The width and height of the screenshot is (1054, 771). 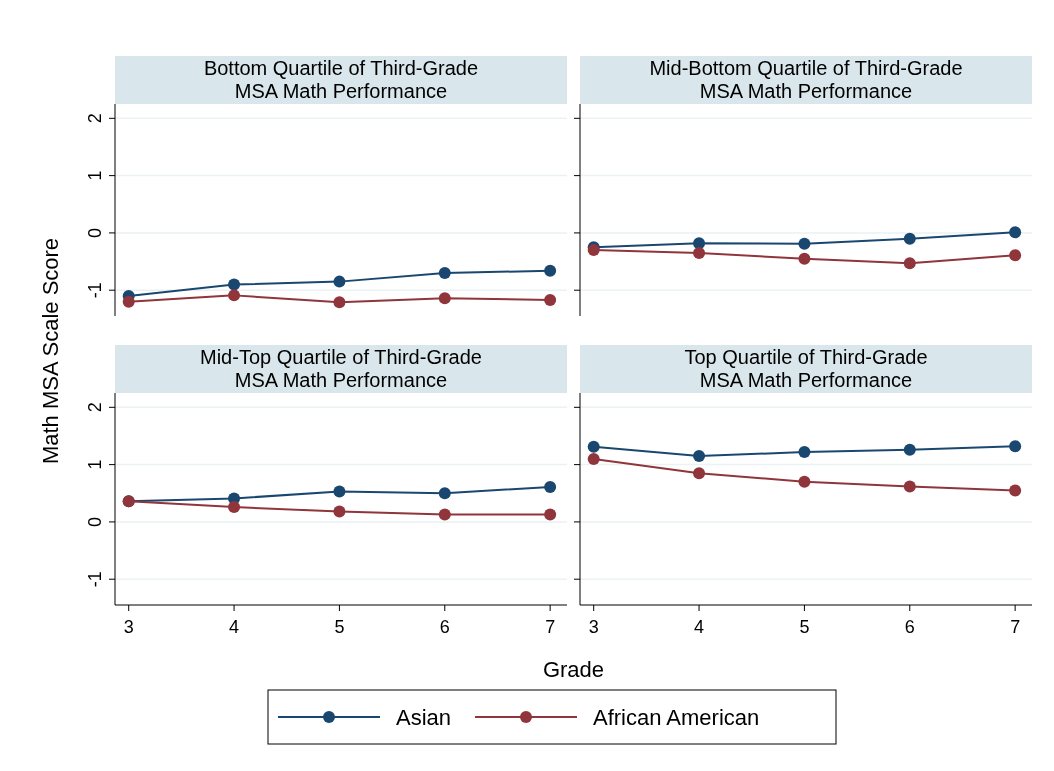 What do you see at coordinates (806, 368) in the screenshot?
I see `chart-title: Top Quartile of Third-Grade MSA Math Performance` at bounding box center [806, 368].